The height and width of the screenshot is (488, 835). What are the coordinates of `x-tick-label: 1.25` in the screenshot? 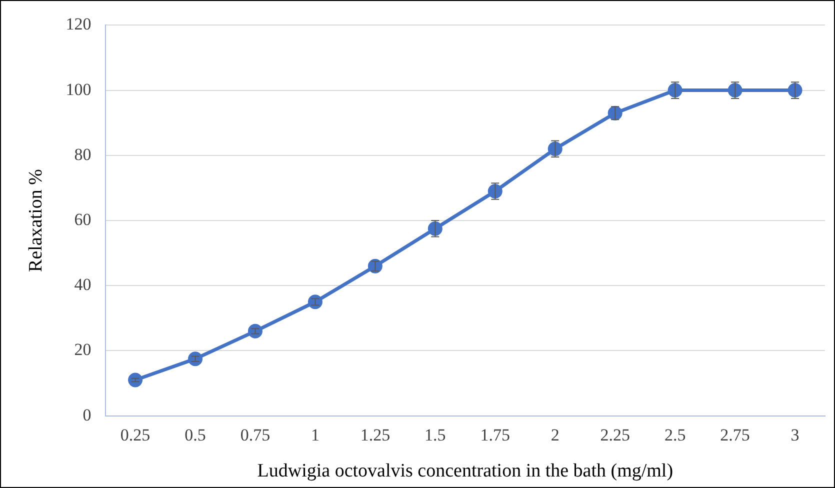 It's located at (375, 434).